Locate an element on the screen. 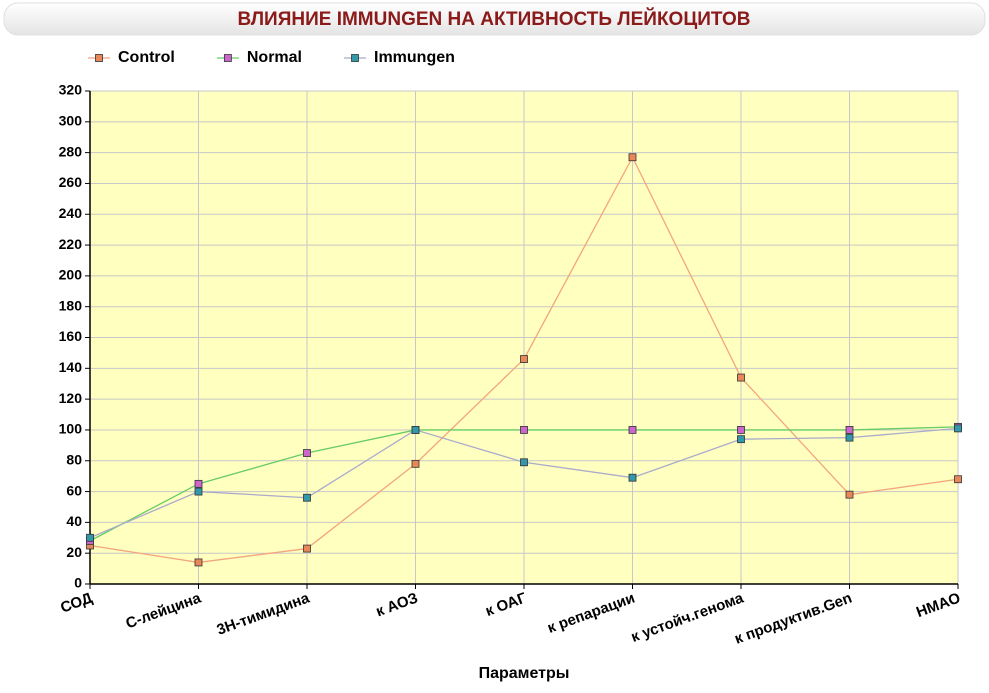  y-tick-label: 60 is located at coordinates (74, 490).